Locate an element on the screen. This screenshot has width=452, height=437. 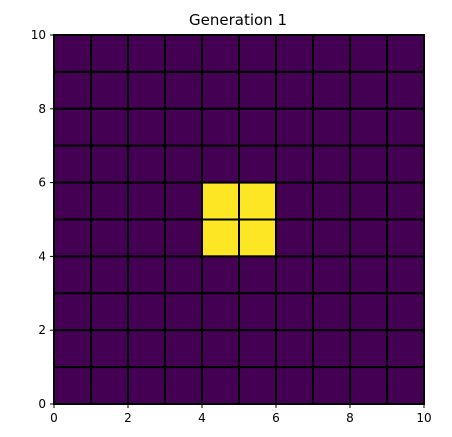
x-tick-label: 2 is located at coordinates (128, 418).